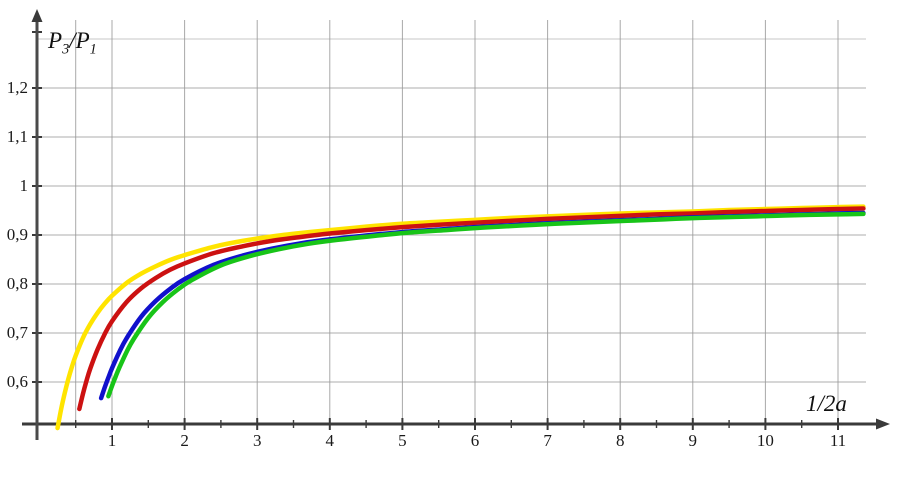  Describe the element at coordinates (765, 440) in the screenshot. I see `x-tick-label: 10` at that location.